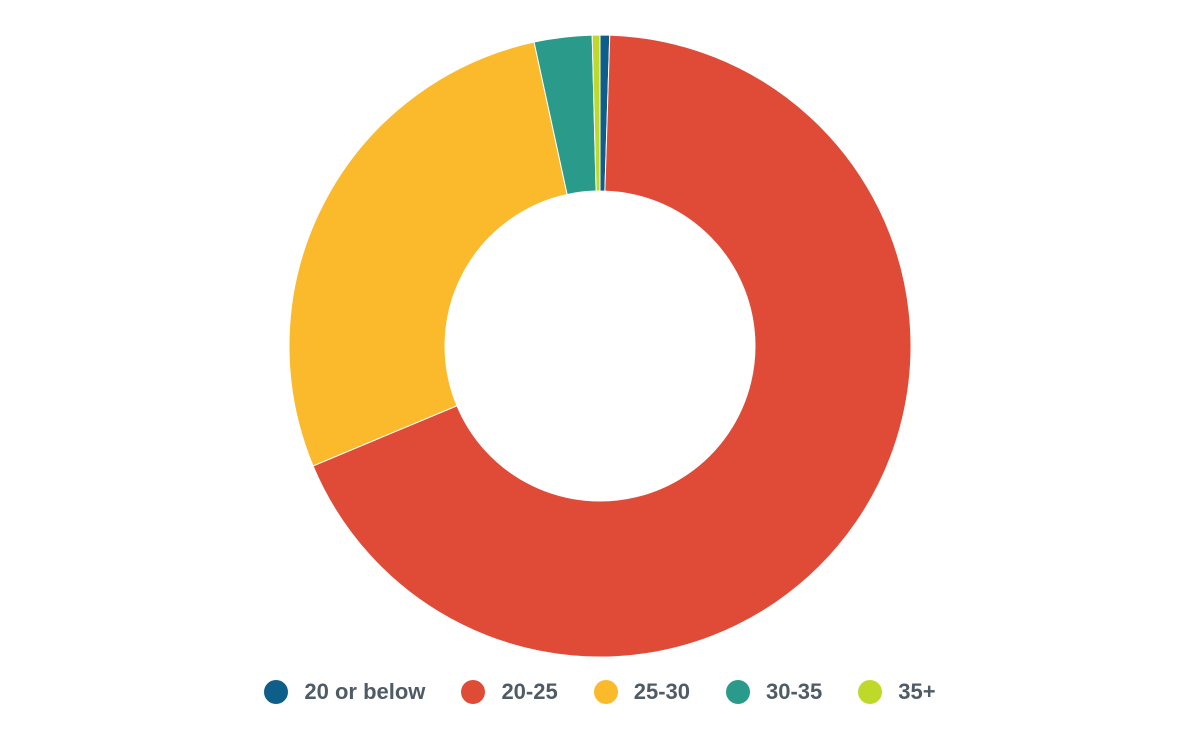 The height and width of the screenshot is (742, 1200). I want to click on legend-item-20-or-below: 20 or below, so click(344, 692).